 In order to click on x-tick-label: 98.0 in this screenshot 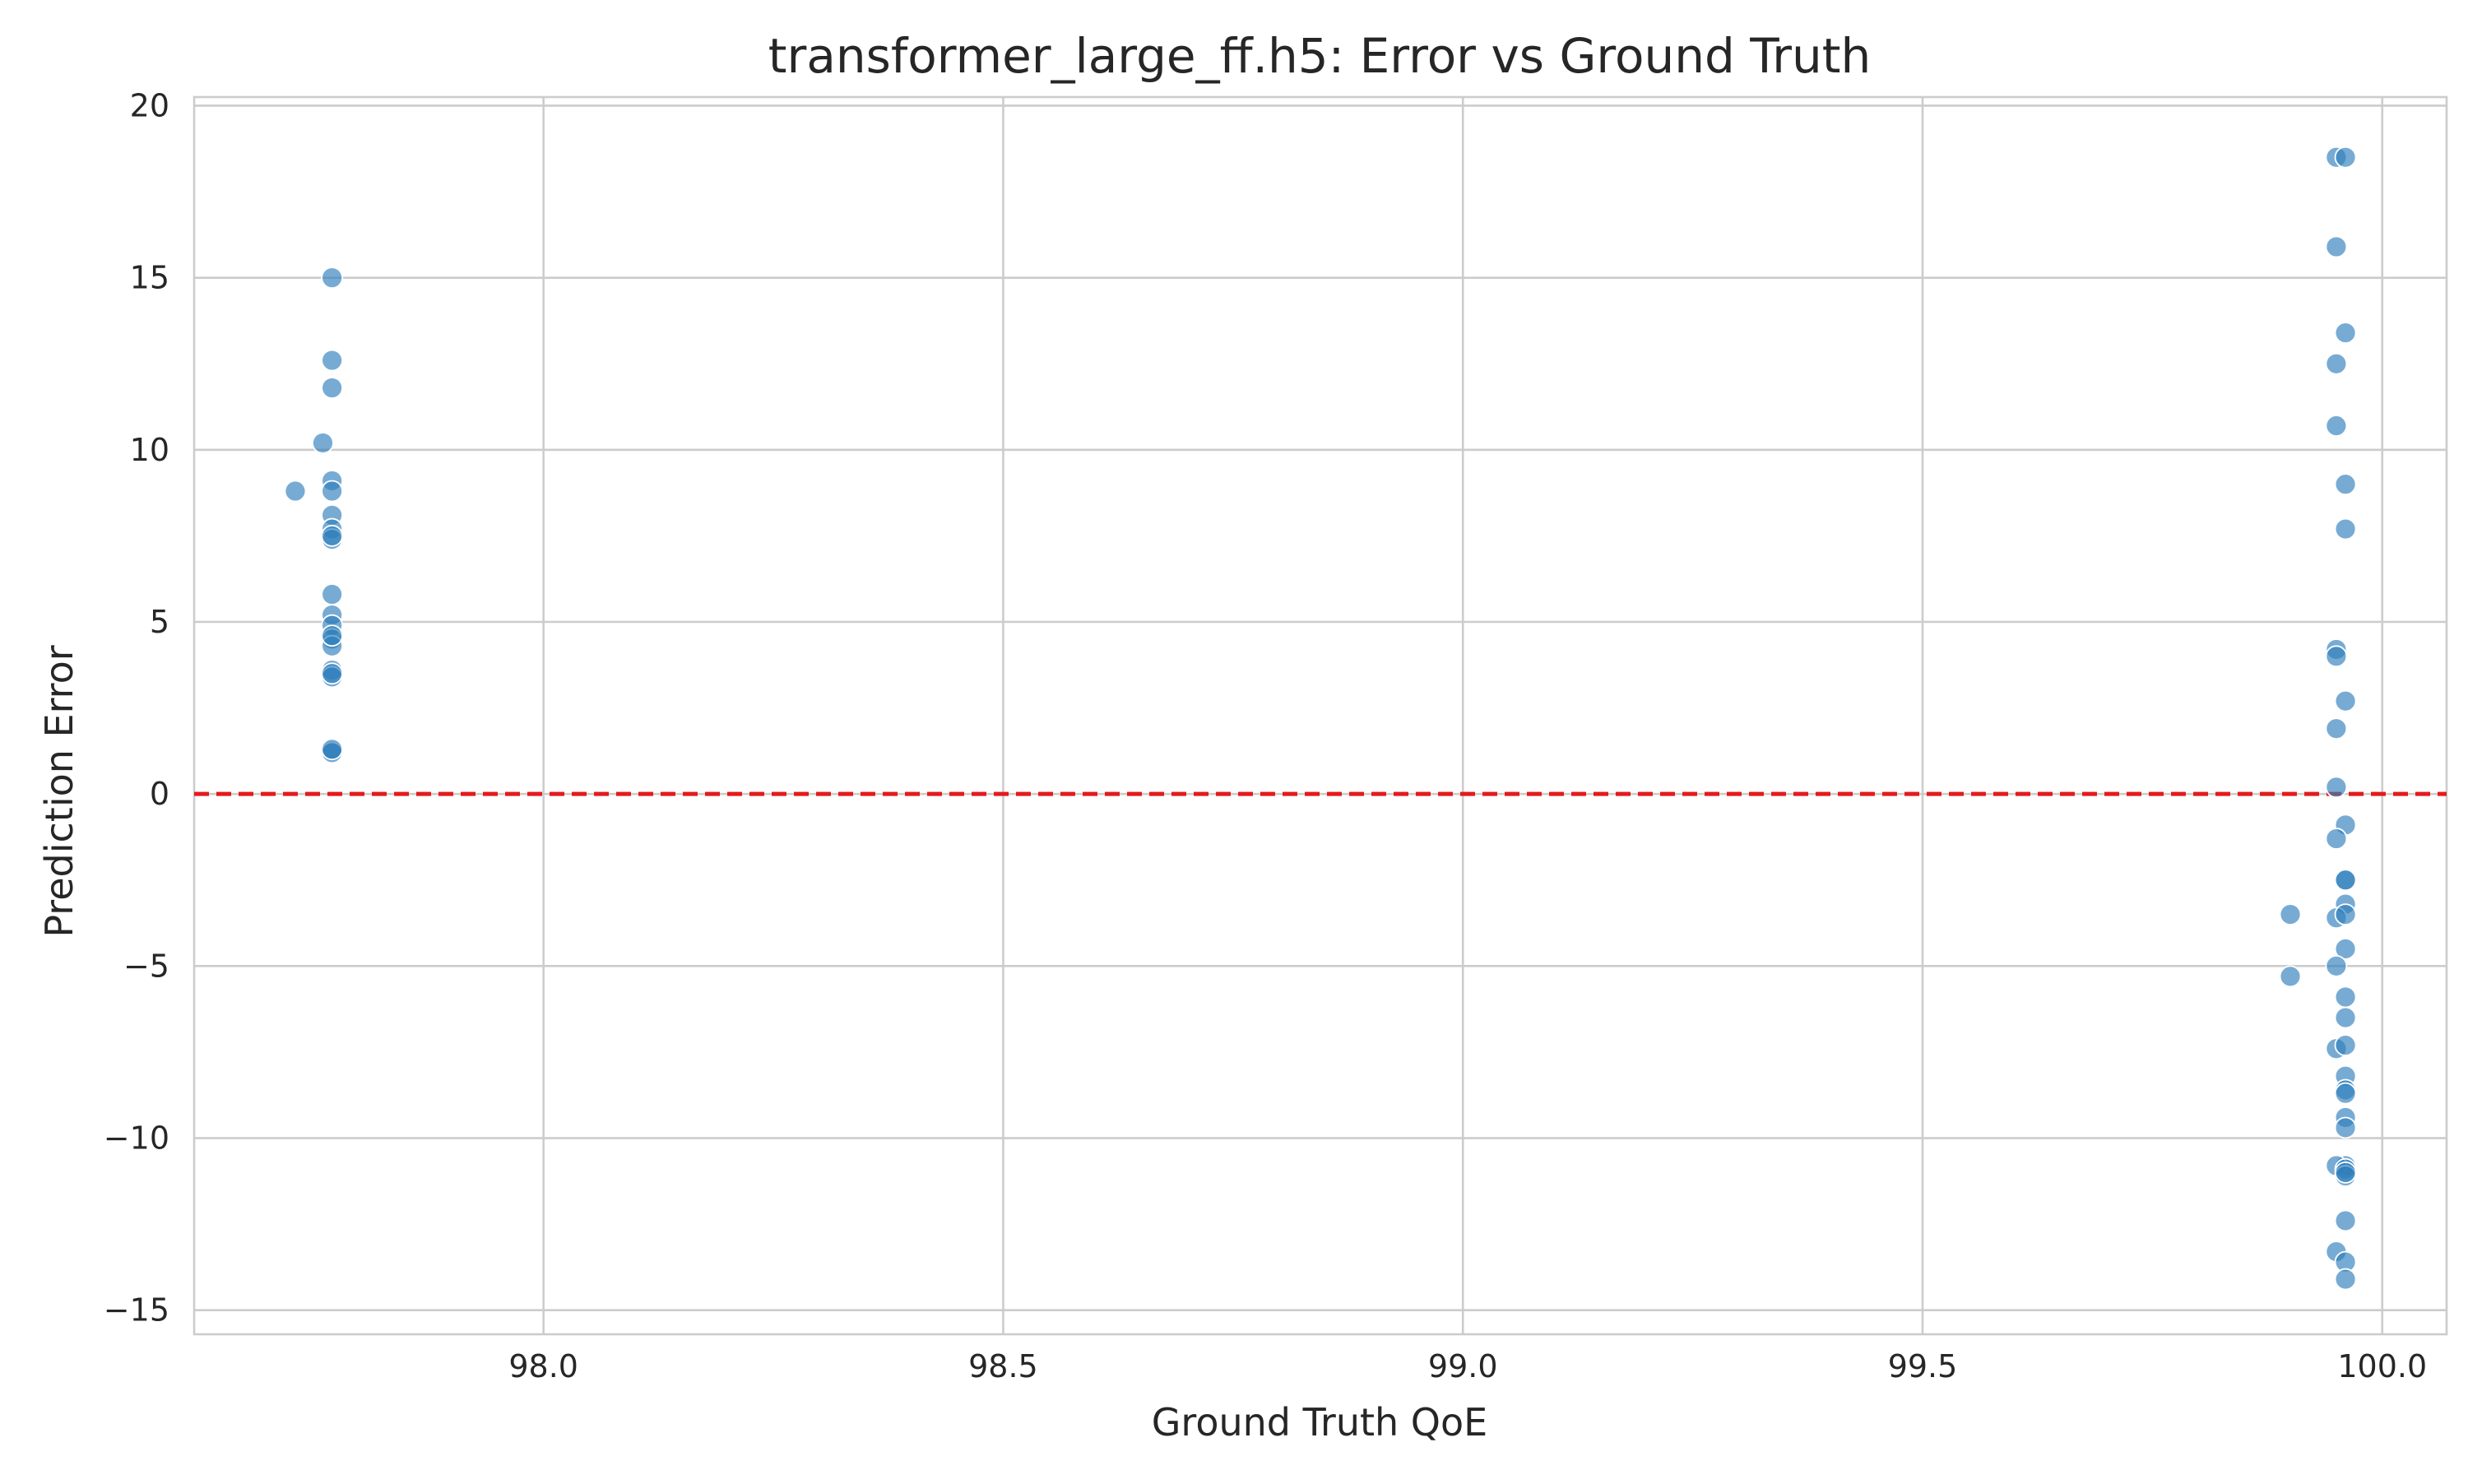, I will do `click(543, 1366)`.